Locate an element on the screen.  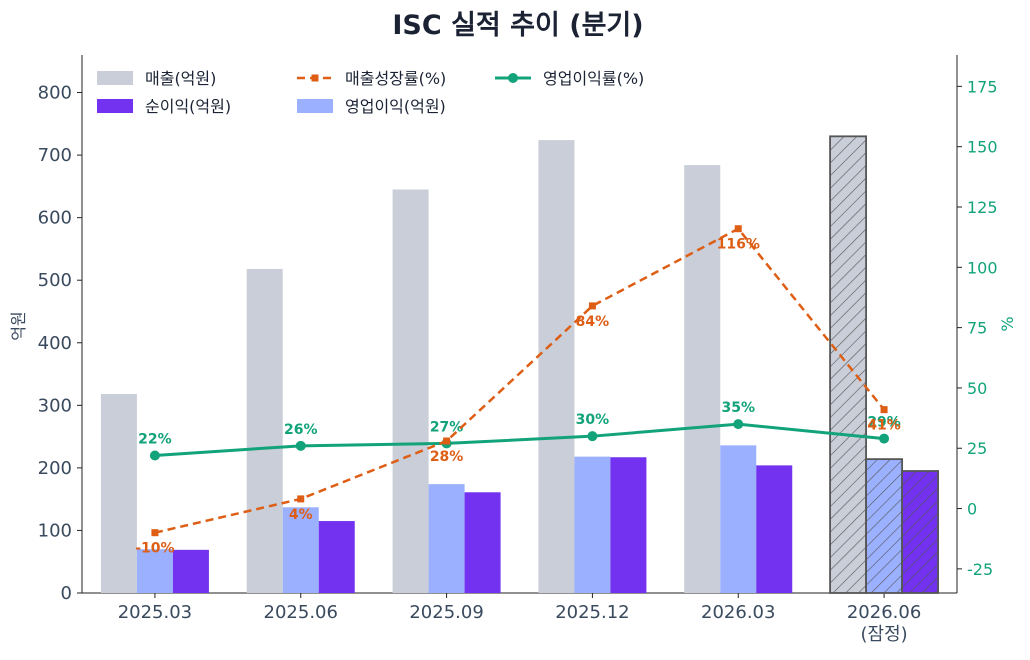
legend-label-2: 순이익(억원) is located at coordinates (188, 106).